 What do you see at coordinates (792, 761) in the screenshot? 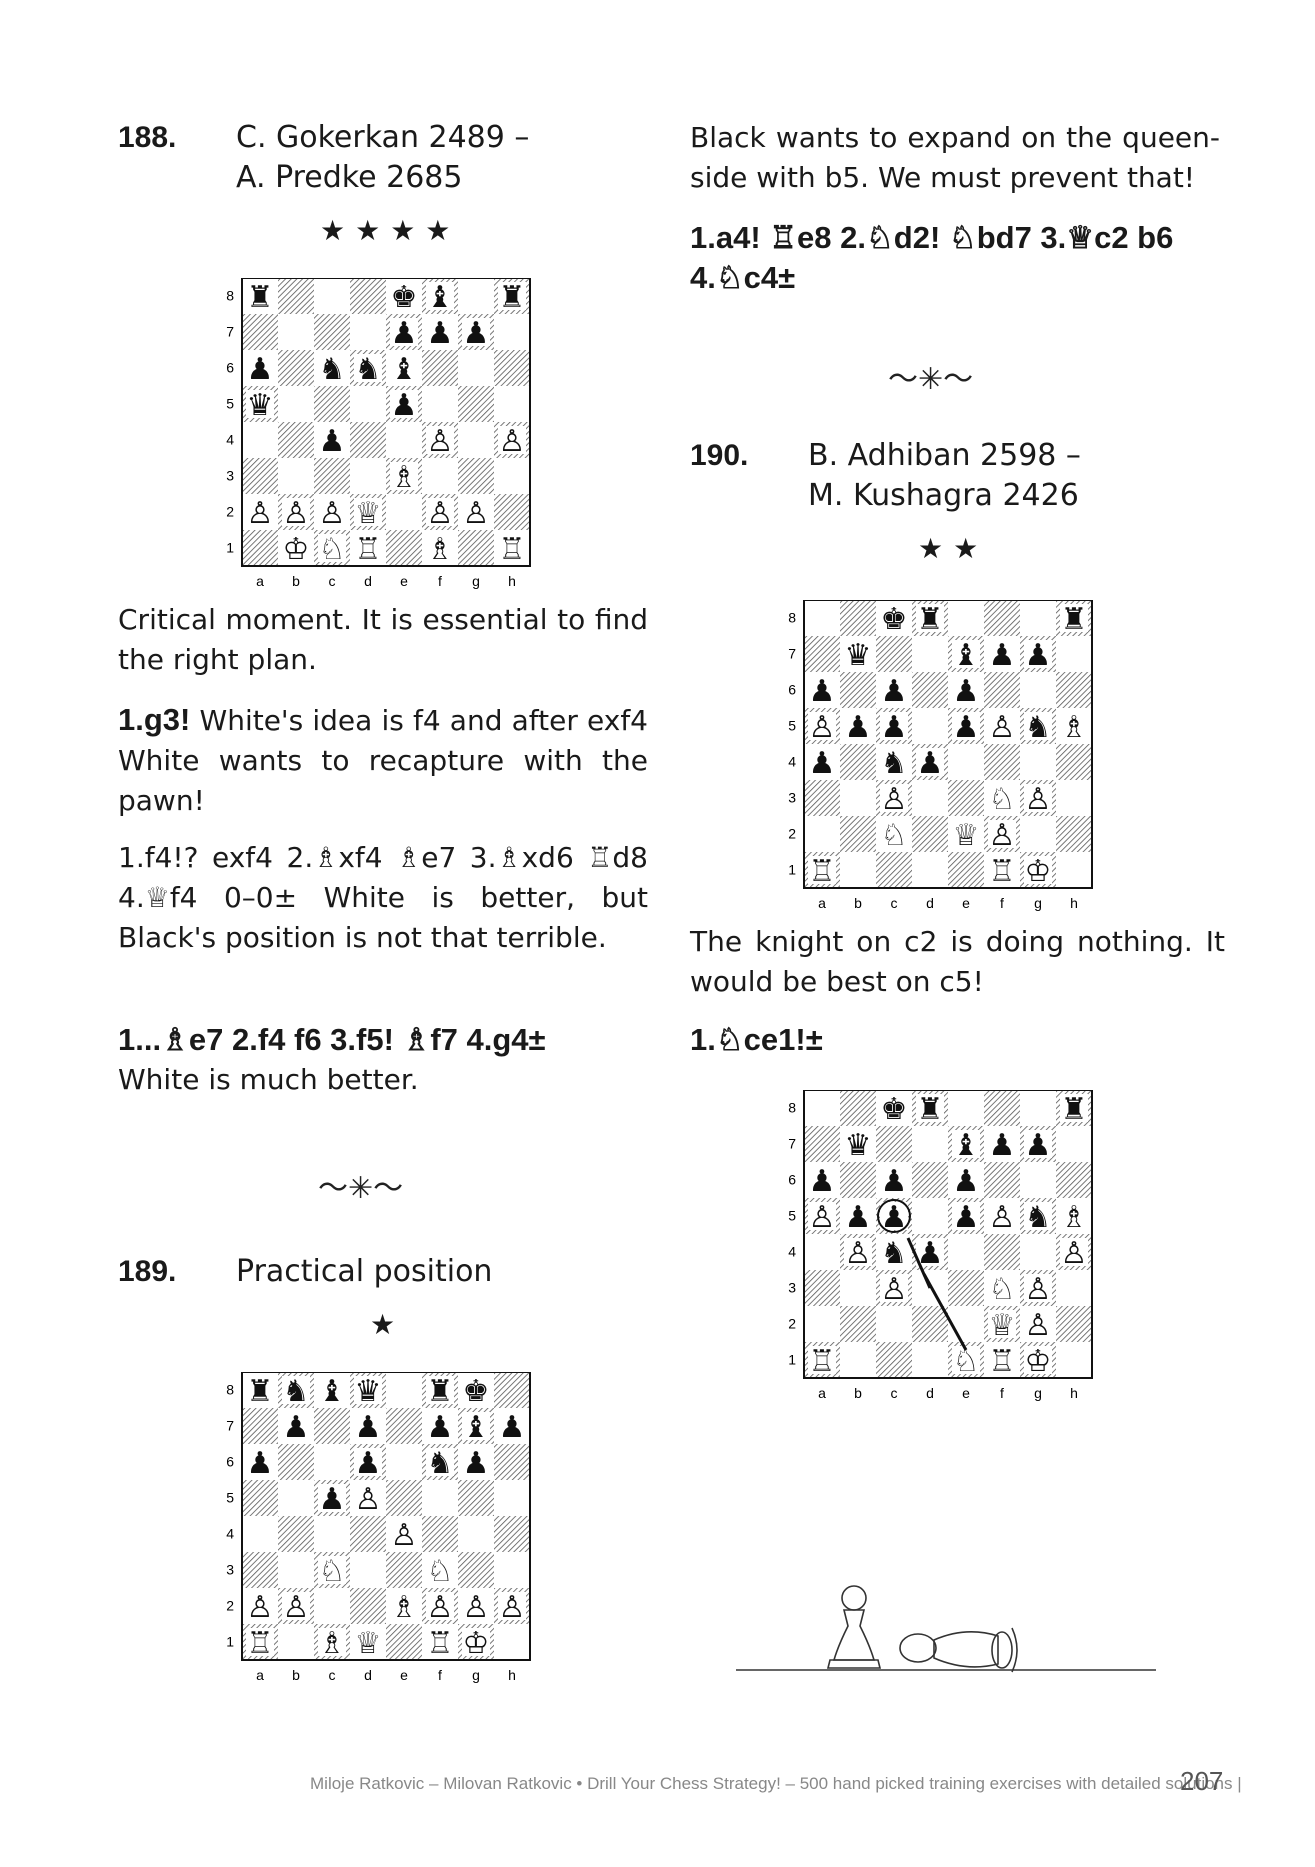
I see `rank-label: 4` at bounding box center [792, 761].